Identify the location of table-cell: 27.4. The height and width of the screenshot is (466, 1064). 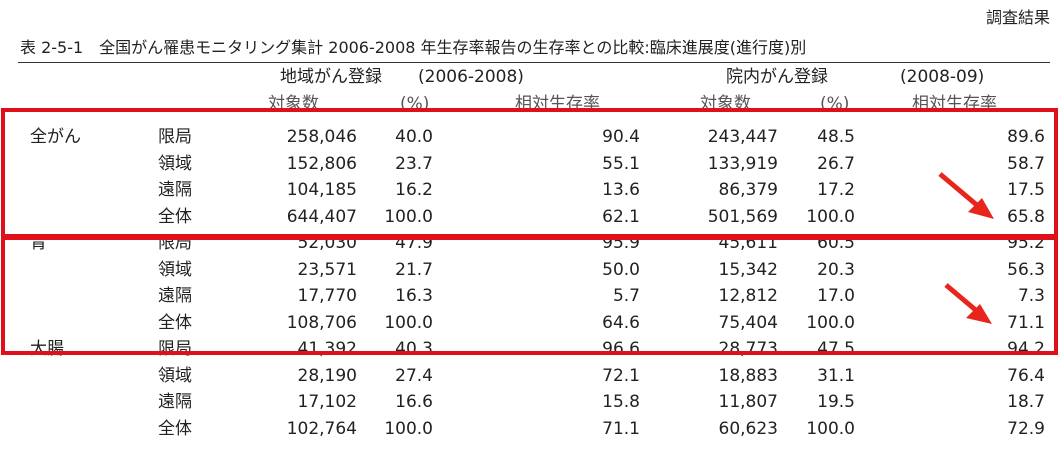
(414, 375).